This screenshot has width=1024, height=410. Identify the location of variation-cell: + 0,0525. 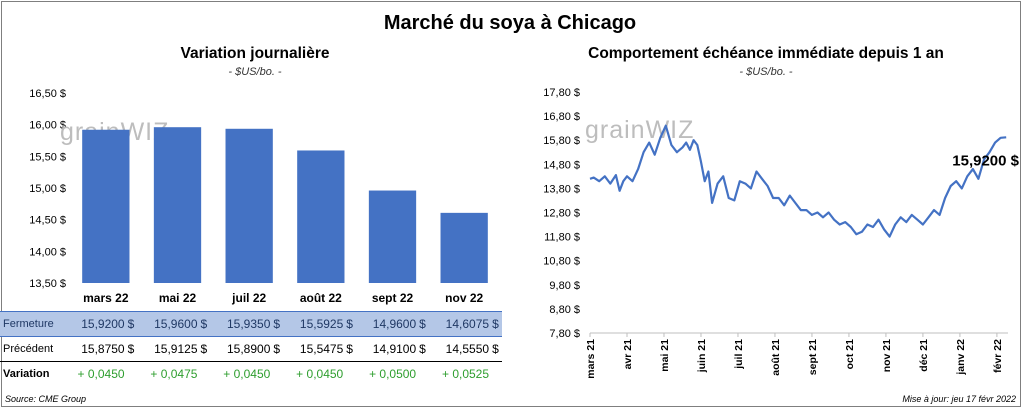
(465, 373).